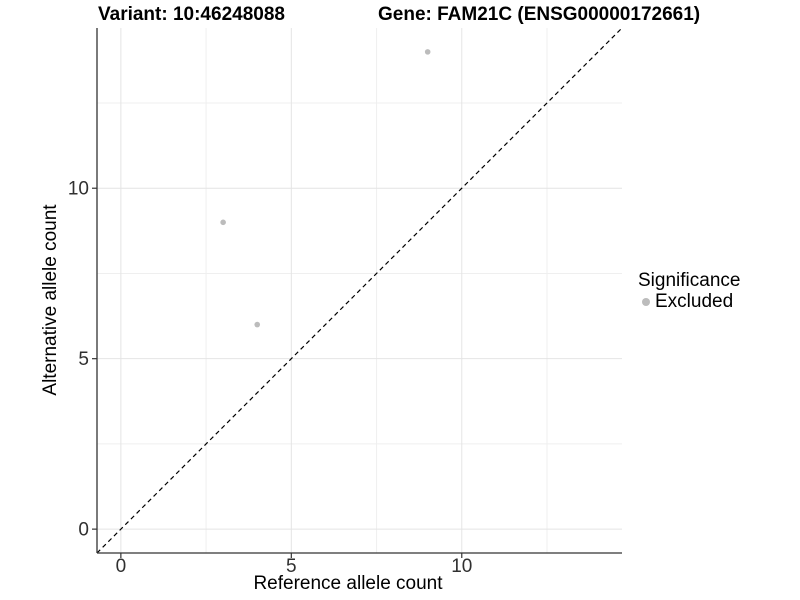  Describe the element at coordinates (78, 189) in the screenshot. I see `y-tick-label: 10` at that location.